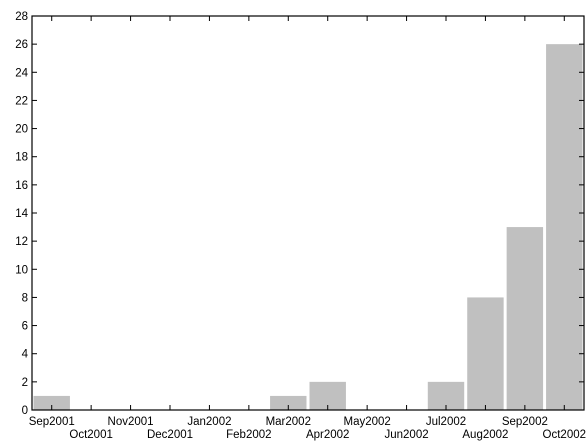 Image resolution: width=586 pixels, height=442 pixels. Describe the element at coordinates (21, 17) in the screenshot. I see `y-tick-label: 28` at that location.